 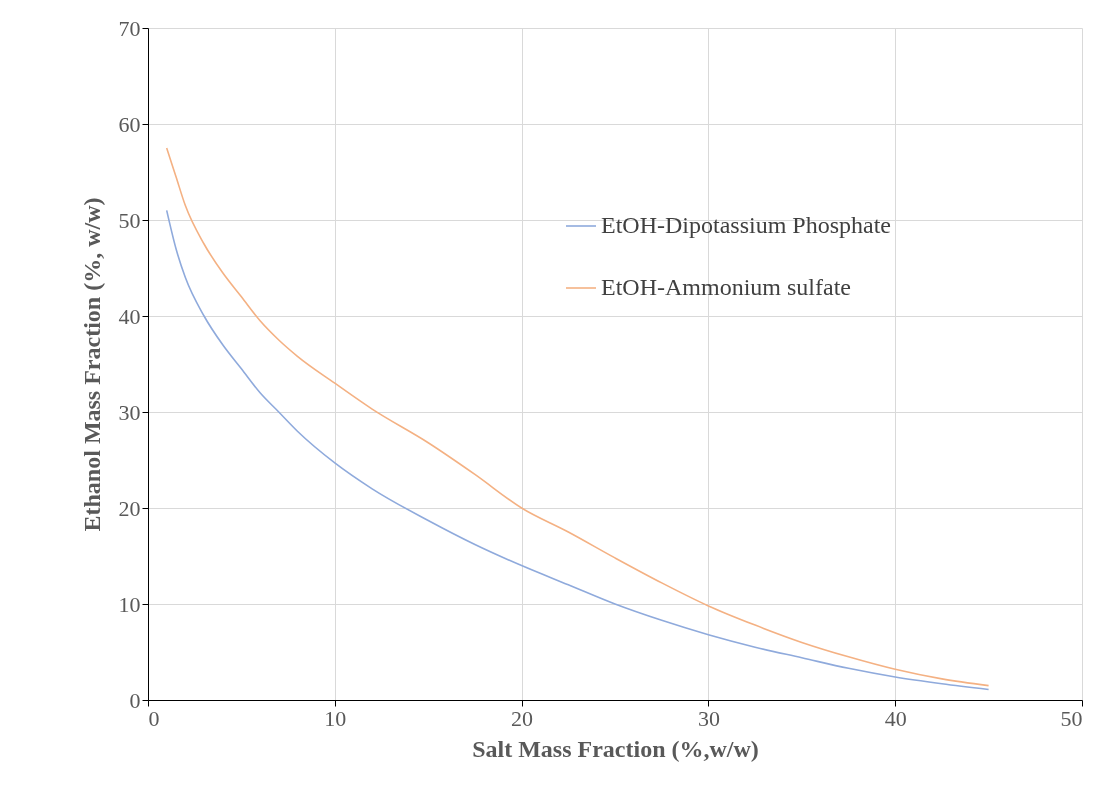 I want to click on y-tick-label: 30, so click(x=129, y=412).